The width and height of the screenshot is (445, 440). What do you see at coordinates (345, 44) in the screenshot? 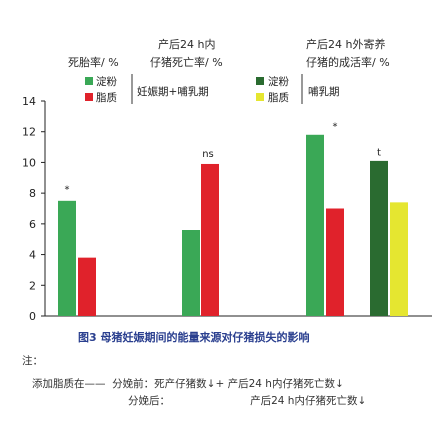
I see `header-g3-line1: 产后24 h外寄养` at bounding box center [345, 44].